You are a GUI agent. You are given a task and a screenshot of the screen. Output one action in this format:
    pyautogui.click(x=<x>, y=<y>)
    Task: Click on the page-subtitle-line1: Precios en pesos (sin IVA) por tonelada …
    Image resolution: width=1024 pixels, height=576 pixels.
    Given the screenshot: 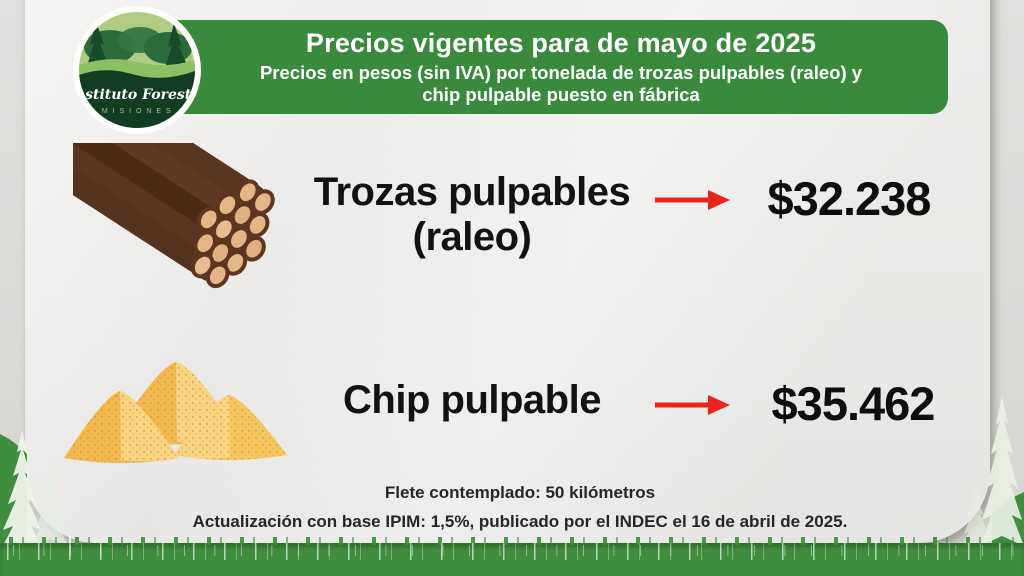 What is the action you would take?
    pyautogui.click(x=561, y=73)
    